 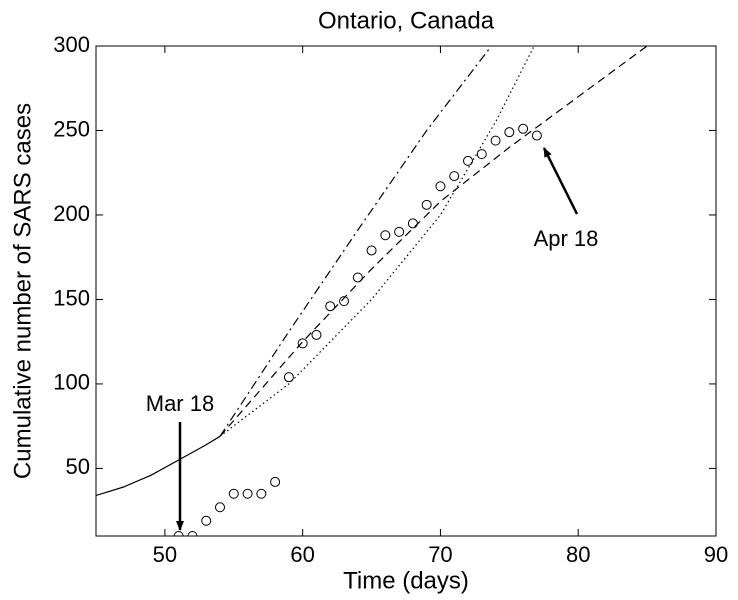 What do you see at coordinates (302, 554) in the screenshot?
I see `x-tick-label: 60` at bounding box center [302, 554].